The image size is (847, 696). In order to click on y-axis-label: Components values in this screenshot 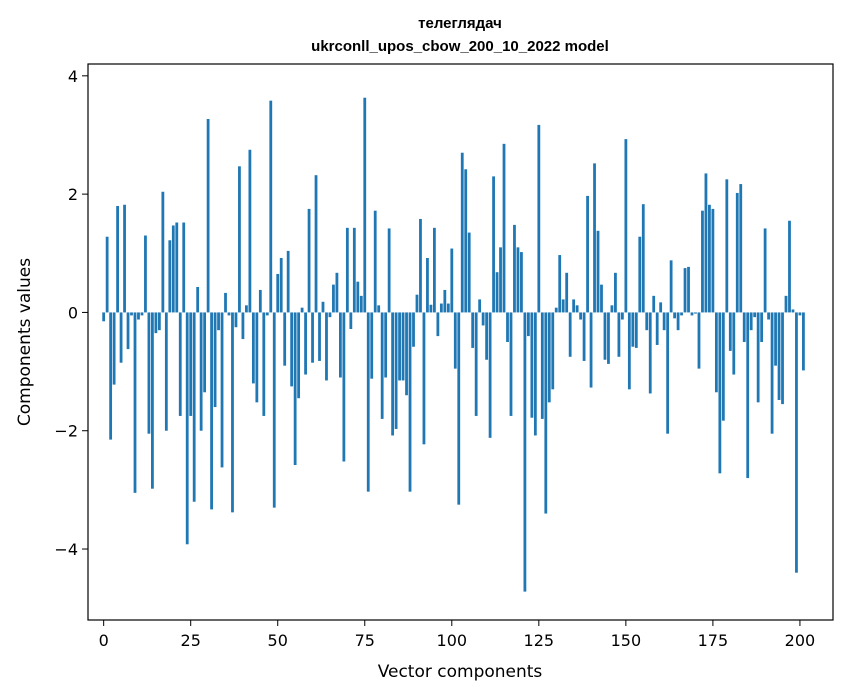, I will do `click(25, 342)`.